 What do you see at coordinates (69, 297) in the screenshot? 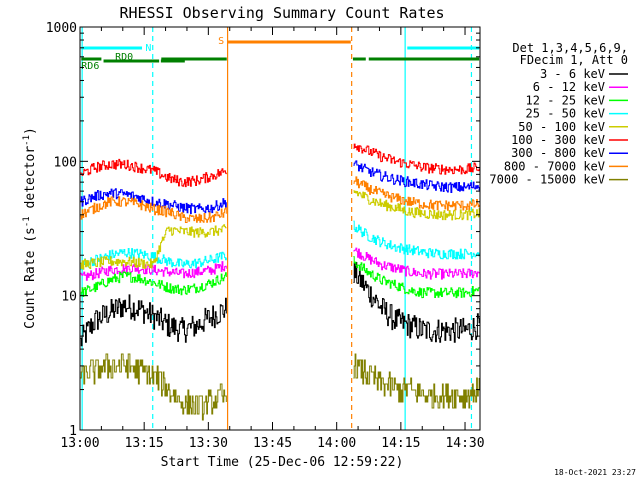
I see `y-tick-label: 10` at bounding box center [69, 297].